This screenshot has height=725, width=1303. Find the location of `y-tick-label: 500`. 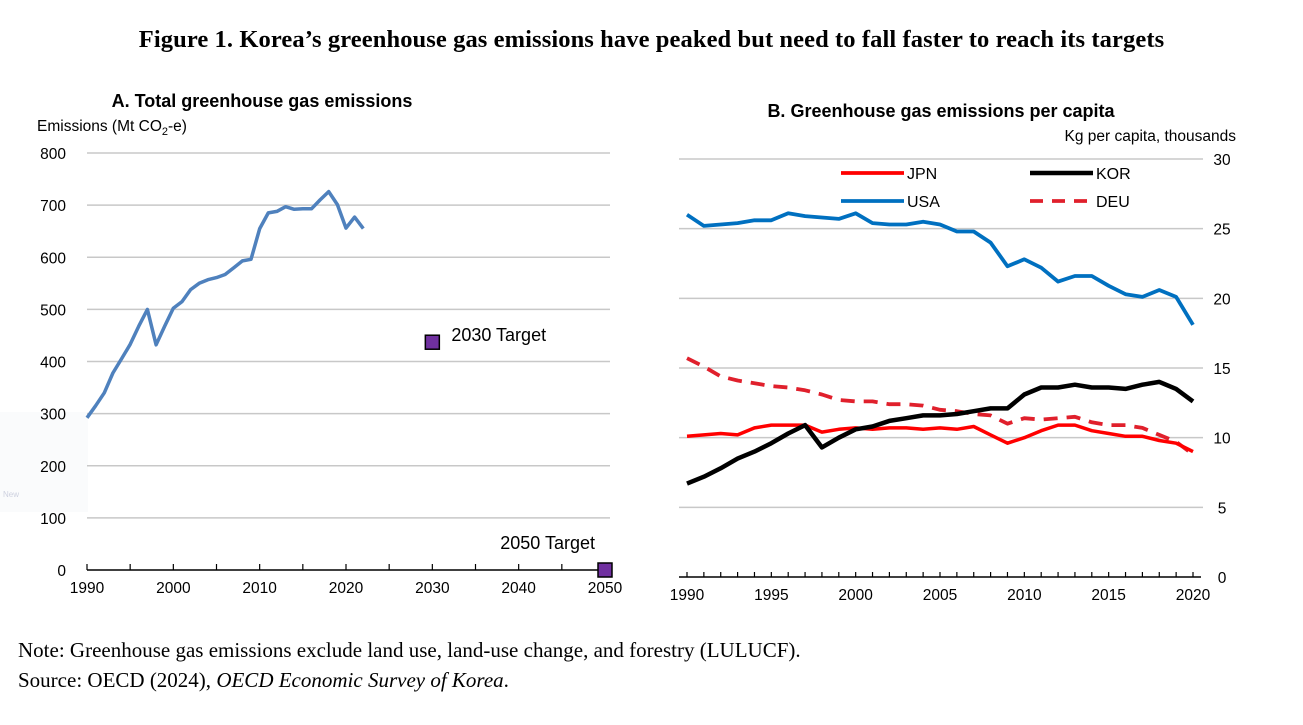

y-tick-label: 500 is located at coordinates (53, 310).